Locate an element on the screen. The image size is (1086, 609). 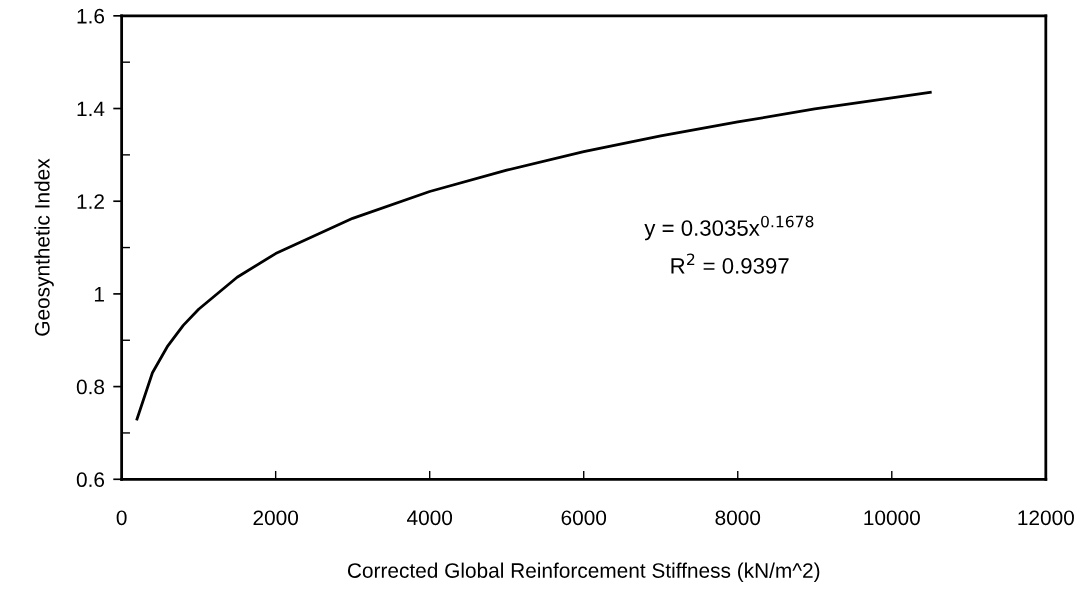
x-tick-label: 10000 is located at coordinates (892, 518).